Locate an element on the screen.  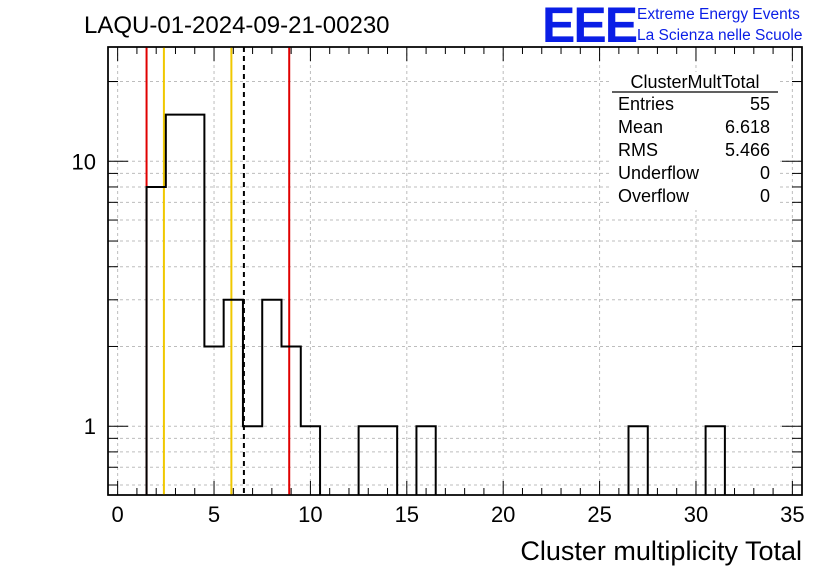
x-tick-label: 15 is located at coordinates (407, 514).